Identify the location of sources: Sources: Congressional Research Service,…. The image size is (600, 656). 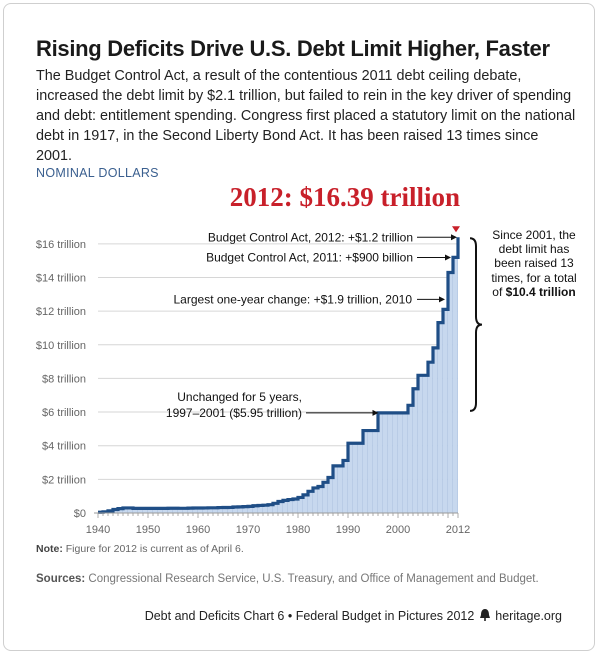
(287, 579).